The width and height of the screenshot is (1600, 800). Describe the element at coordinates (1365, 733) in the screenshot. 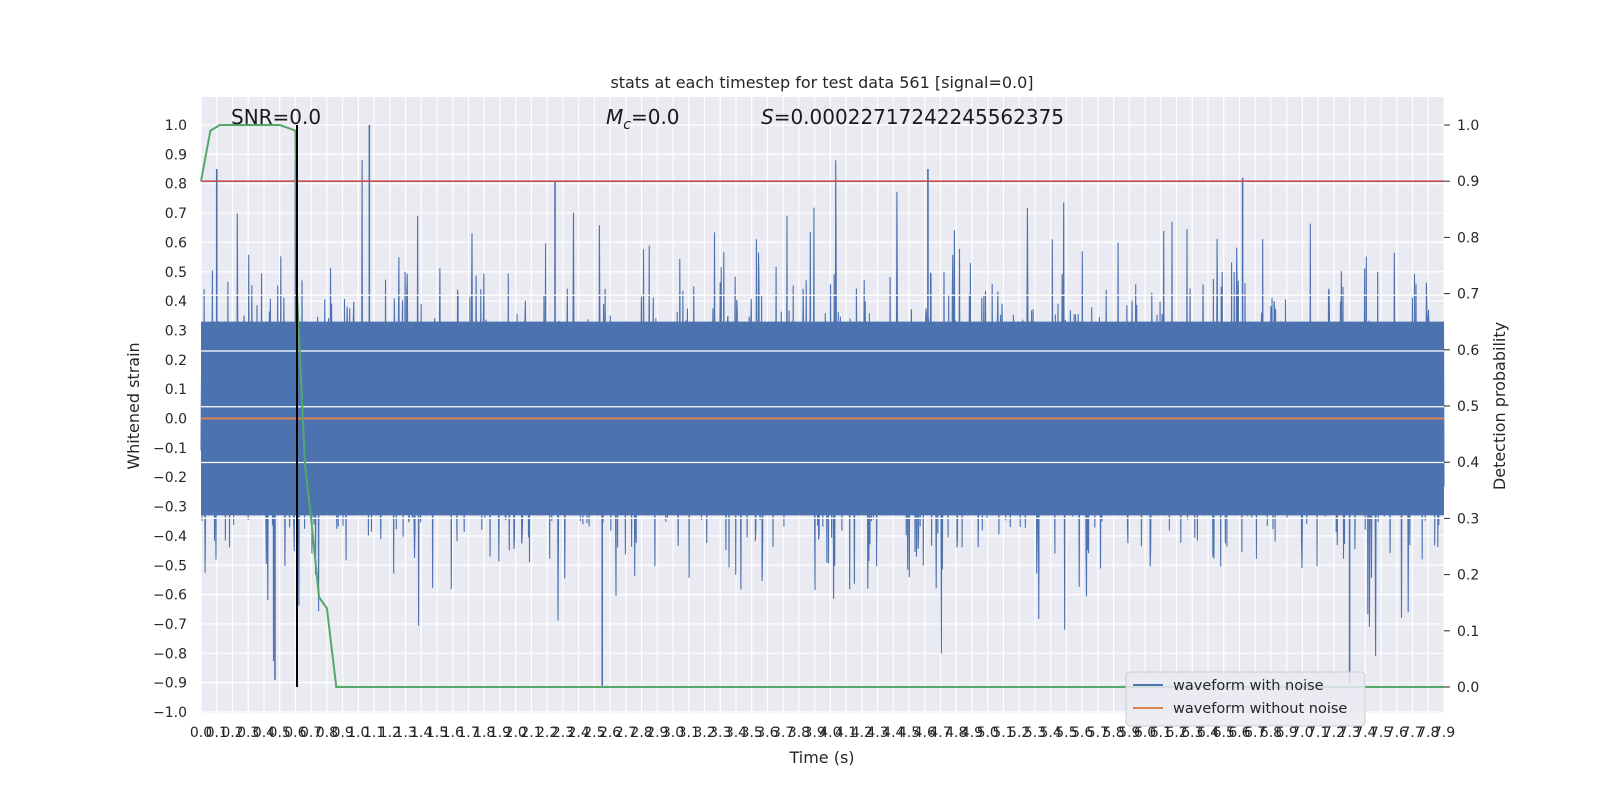

I see `x-tick-label: 7.4` at that location.